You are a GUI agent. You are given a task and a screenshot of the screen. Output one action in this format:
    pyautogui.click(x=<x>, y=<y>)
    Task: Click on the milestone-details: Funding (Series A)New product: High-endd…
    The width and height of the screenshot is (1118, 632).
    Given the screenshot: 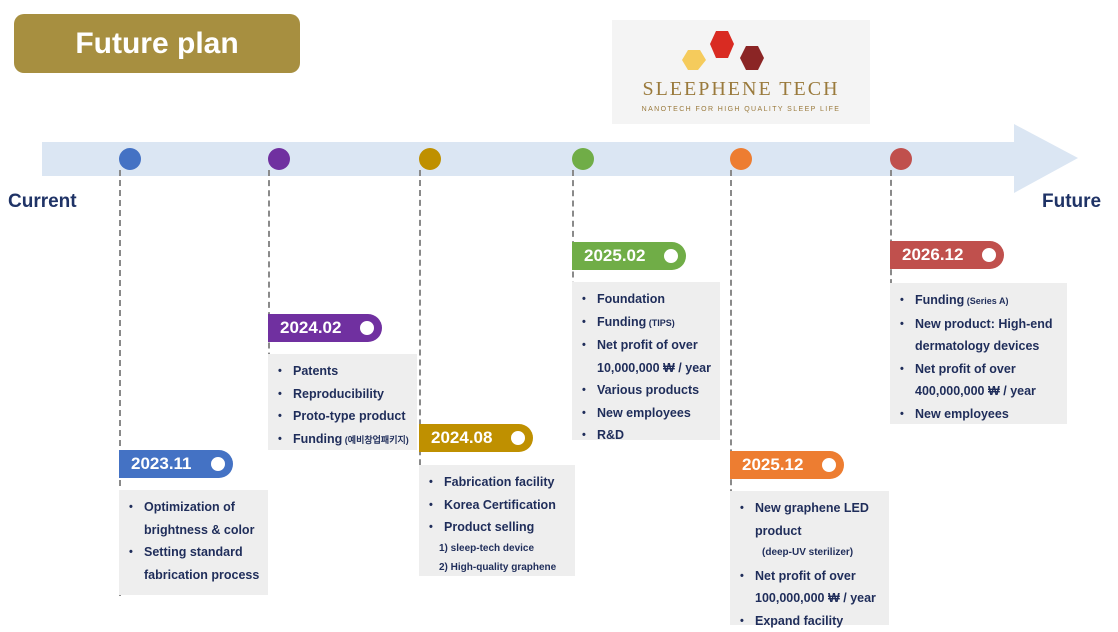 What is the action you would take?
    pyautogui.click(x=978, y=353)
    